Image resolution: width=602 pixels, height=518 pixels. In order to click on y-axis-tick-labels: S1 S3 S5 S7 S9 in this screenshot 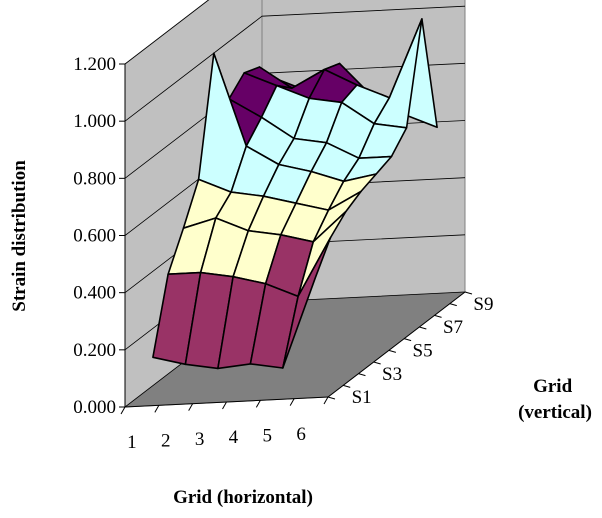, I will do `click(423, 351)`.